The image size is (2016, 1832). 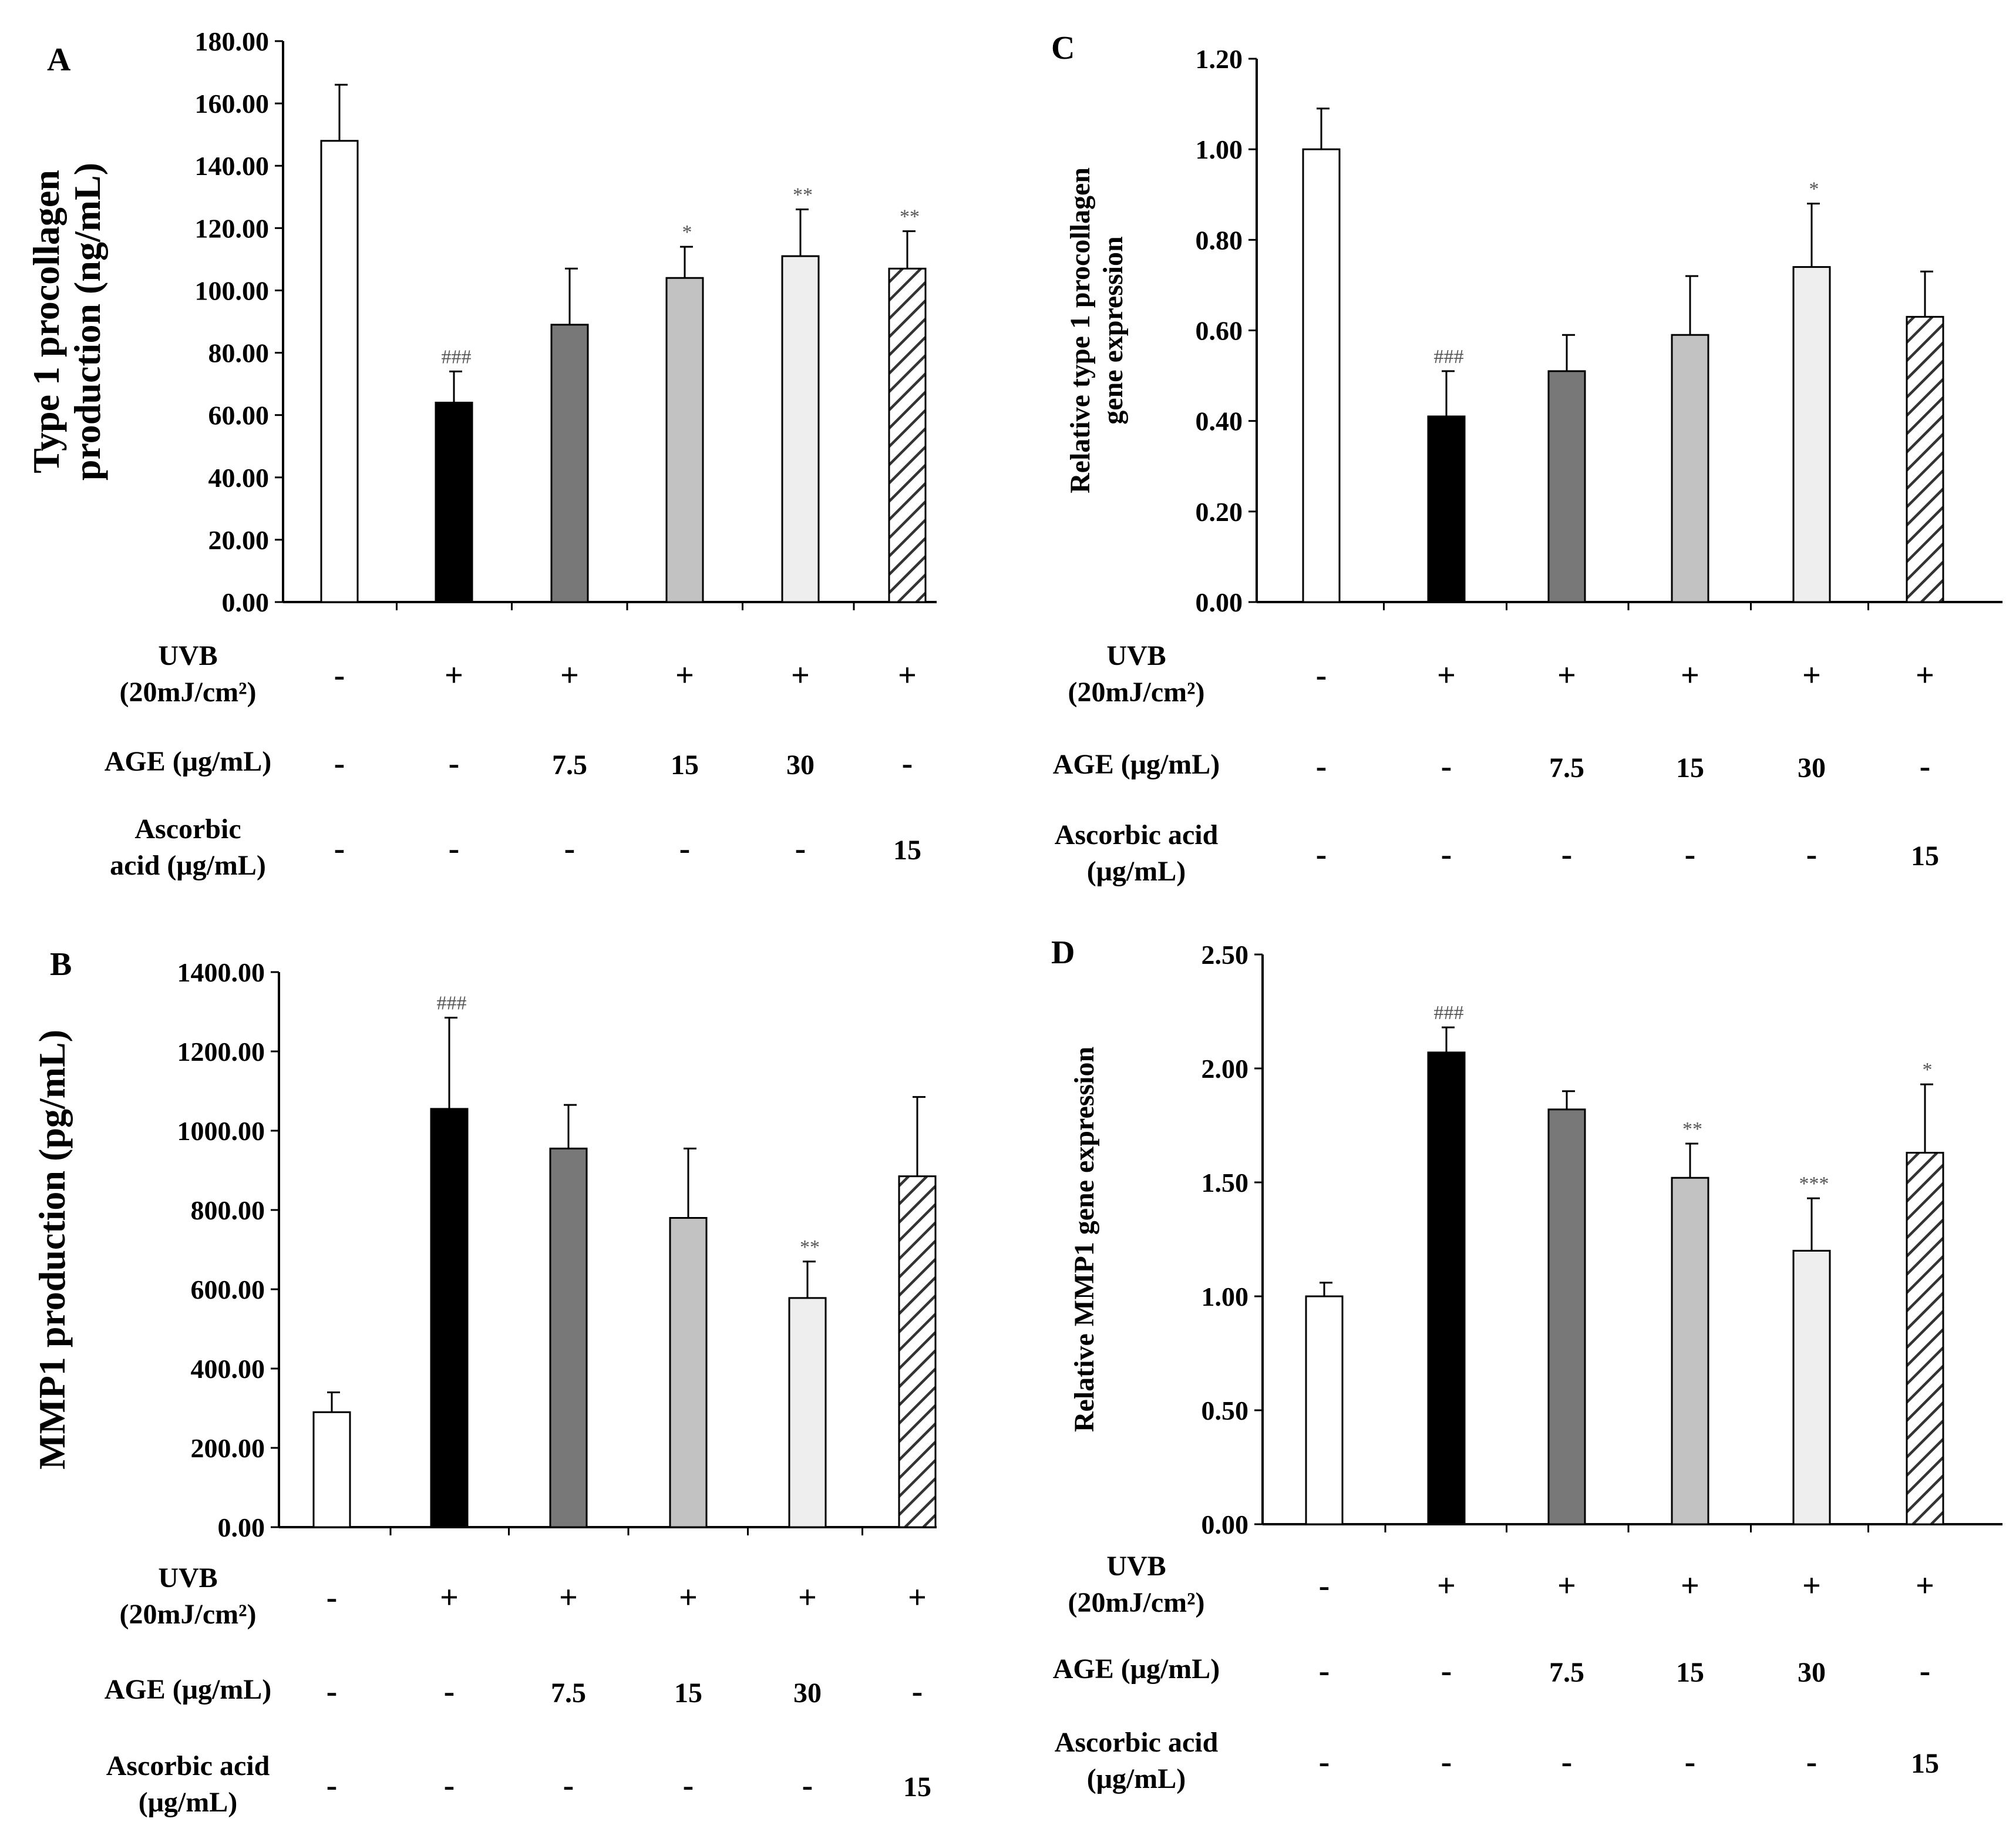 I want to click on y-tick-label: 1.00, so click(x=1225, y=1297).